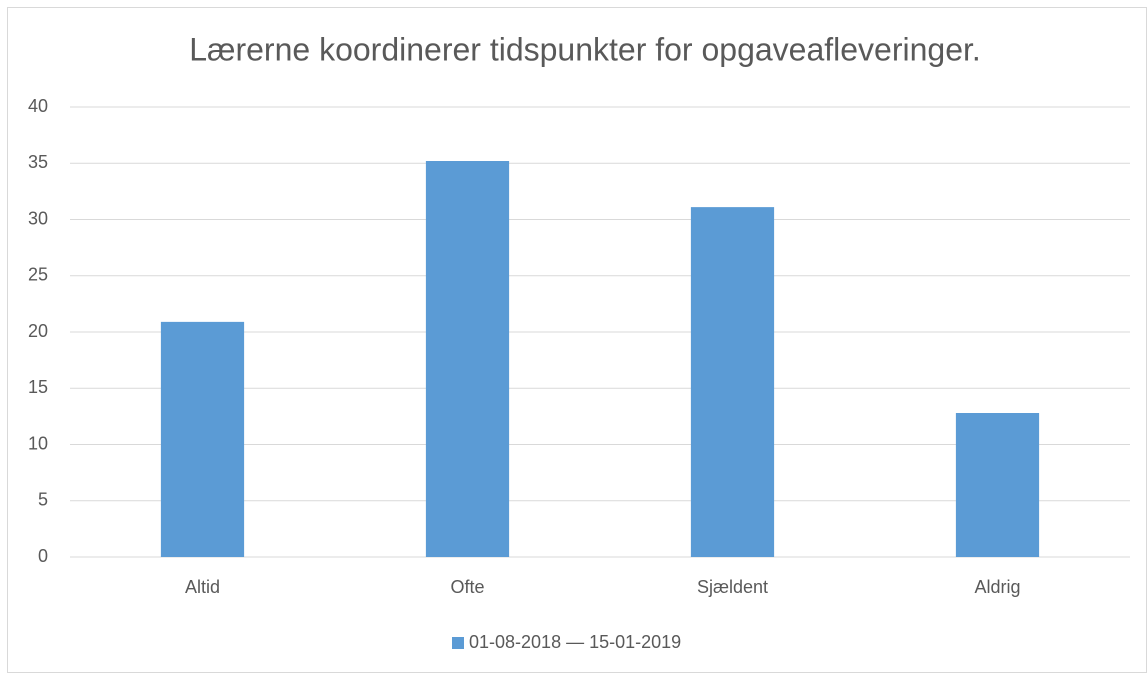 The image size is (1147, 673). What do you see at coordinates (43, 556) in the screenshot?
I see `y-tick-label: 0` at bounding box center [43, 556].